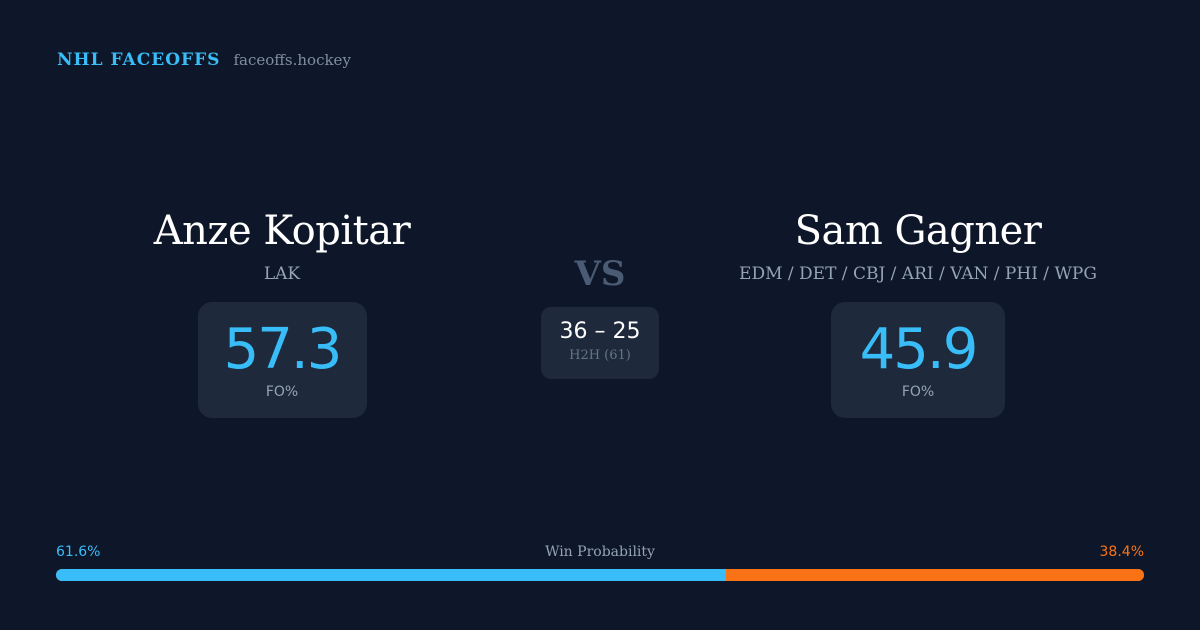  Describe the element at coordinates (918, 274) in the screenshot. I see `player-teams: EDM / DET / CBJ / ARI / VAN / PHI / WPG` at that location.